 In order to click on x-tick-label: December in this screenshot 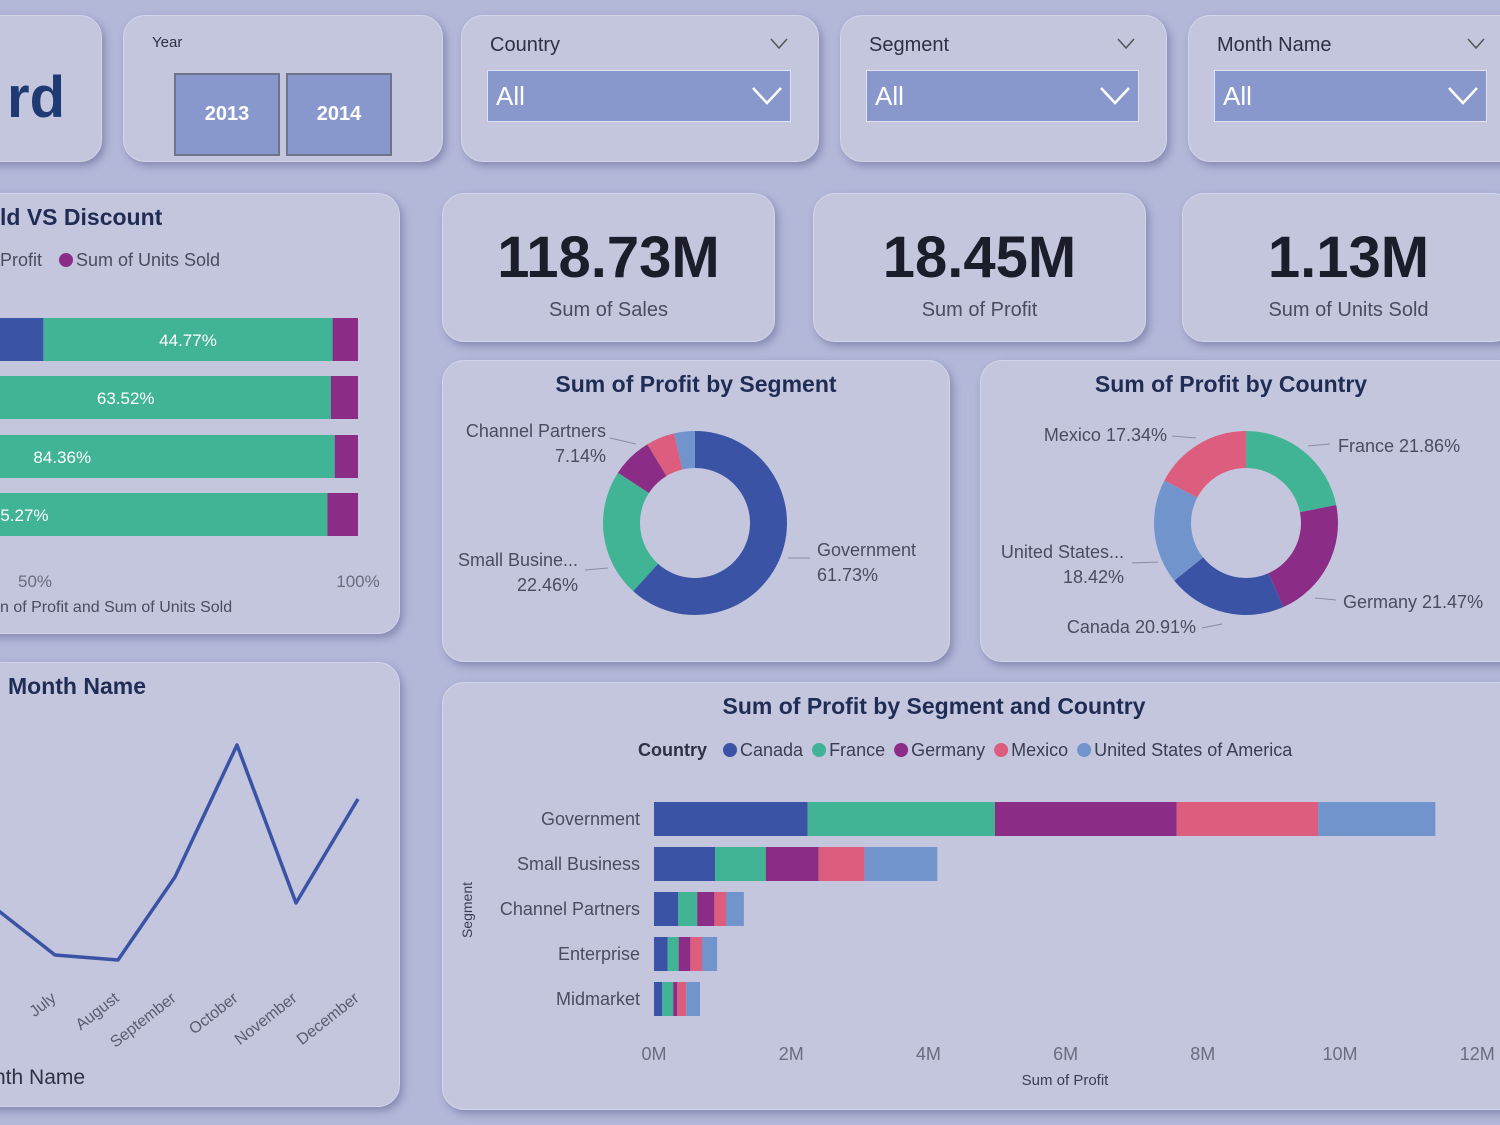, I will do `click(328, 1018)`.